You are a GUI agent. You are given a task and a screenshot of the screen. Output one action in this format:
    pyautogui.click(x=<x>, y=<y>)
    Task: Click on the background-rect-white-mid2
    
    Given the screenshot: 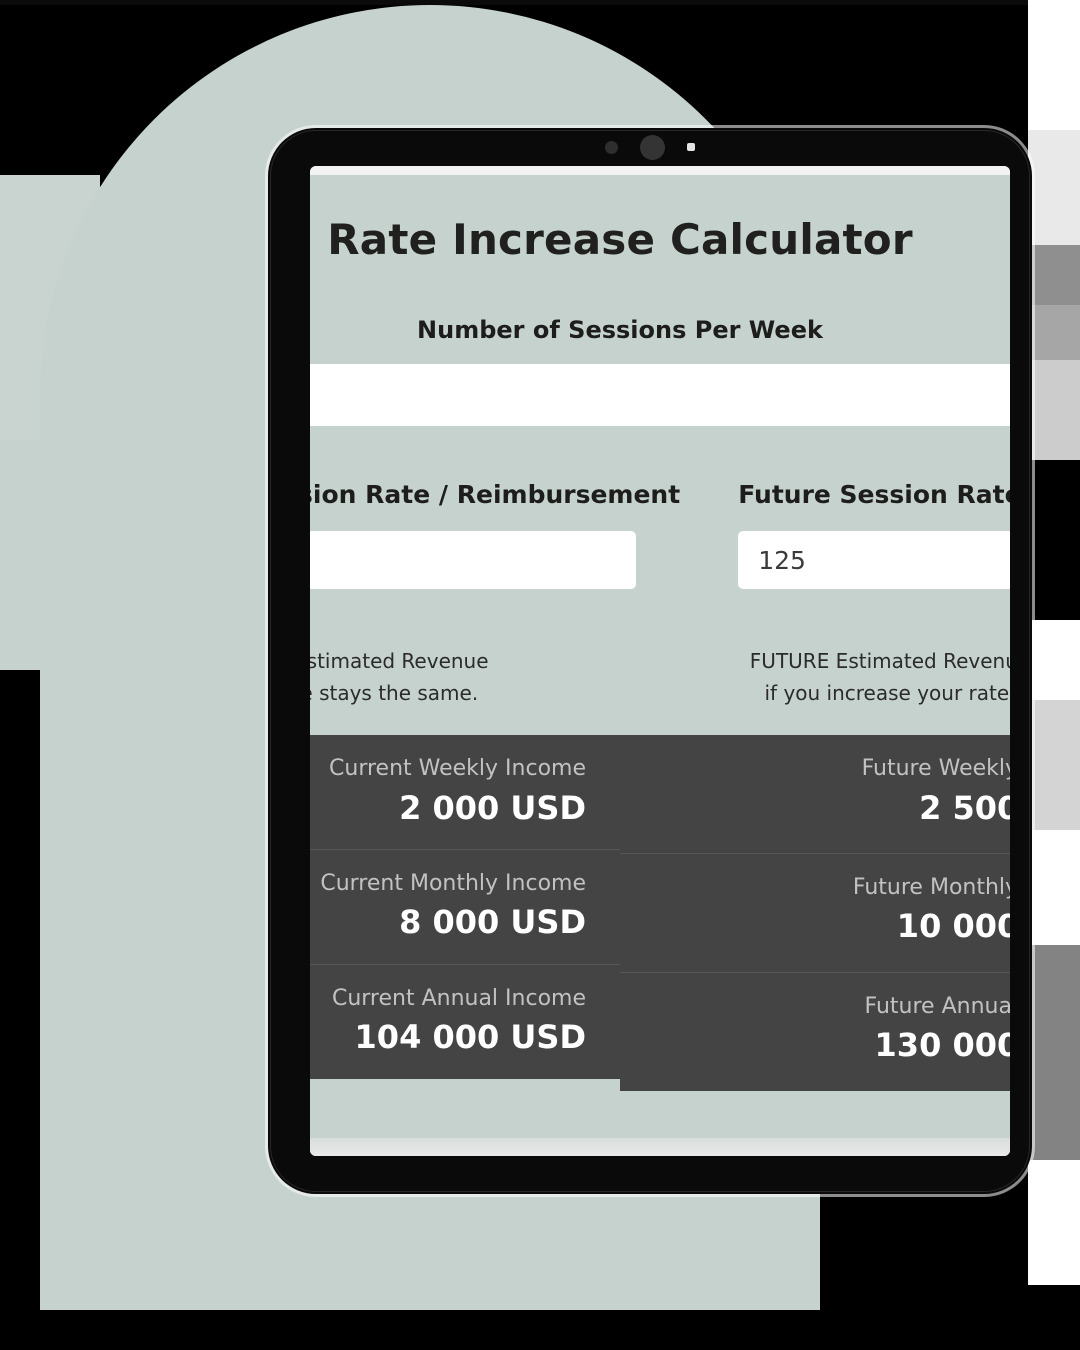 What is the action you would take?
    pyautogui.click(x=1054, y=887)
    